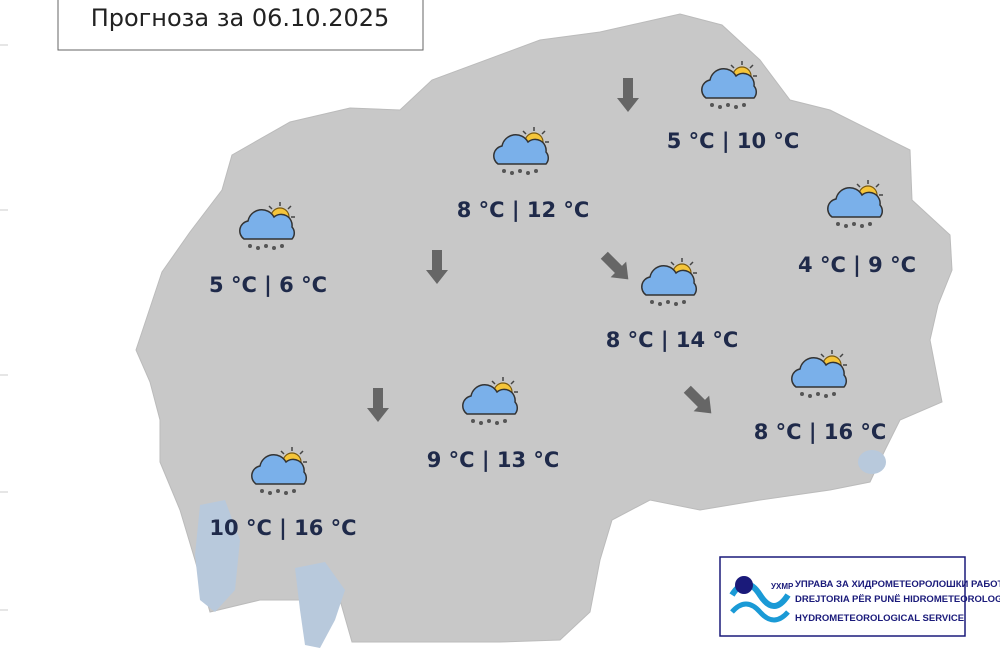 The width and height of the screenshot is (1000, 661). I want to click on logo-abbr: УХМР, so click(782, 586).